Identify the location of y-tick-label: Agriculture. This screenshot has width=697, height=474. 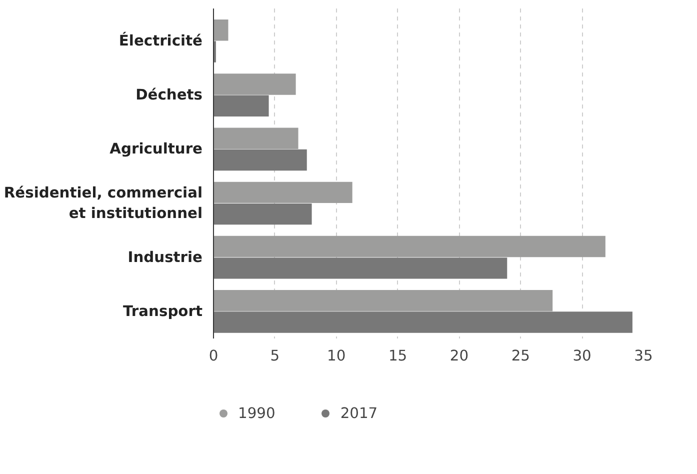
(156, 149).